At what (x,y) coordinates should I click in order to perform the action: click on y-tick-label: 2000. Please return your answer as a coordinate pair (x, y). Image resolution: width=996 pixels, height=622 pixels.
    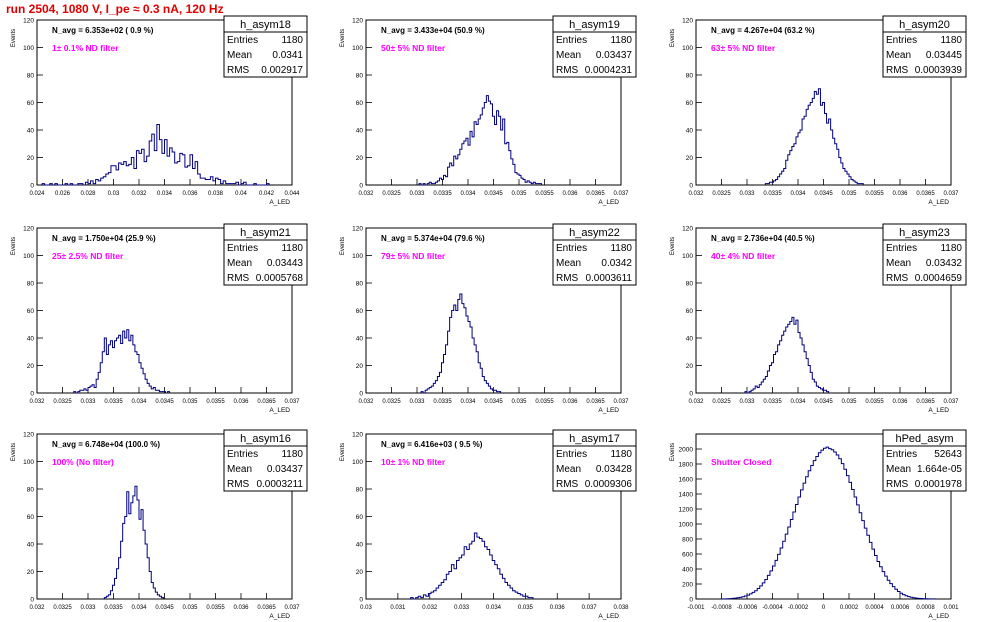
    Looking at the image, I should click on (686, 450).